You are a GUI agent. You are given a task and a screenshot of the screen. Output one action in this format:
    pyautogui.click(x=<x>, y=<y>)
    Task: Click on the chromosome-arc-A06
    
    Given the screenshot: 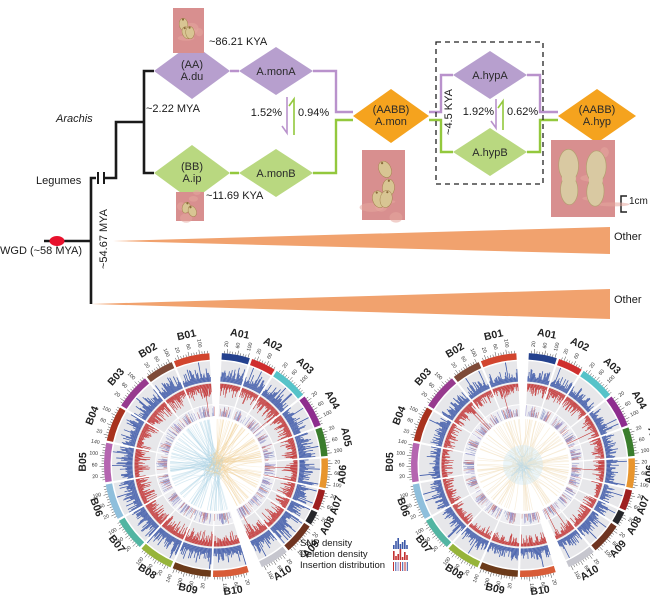 What is the action you would take?
    pyautogui.click(x=323, y=473)
    